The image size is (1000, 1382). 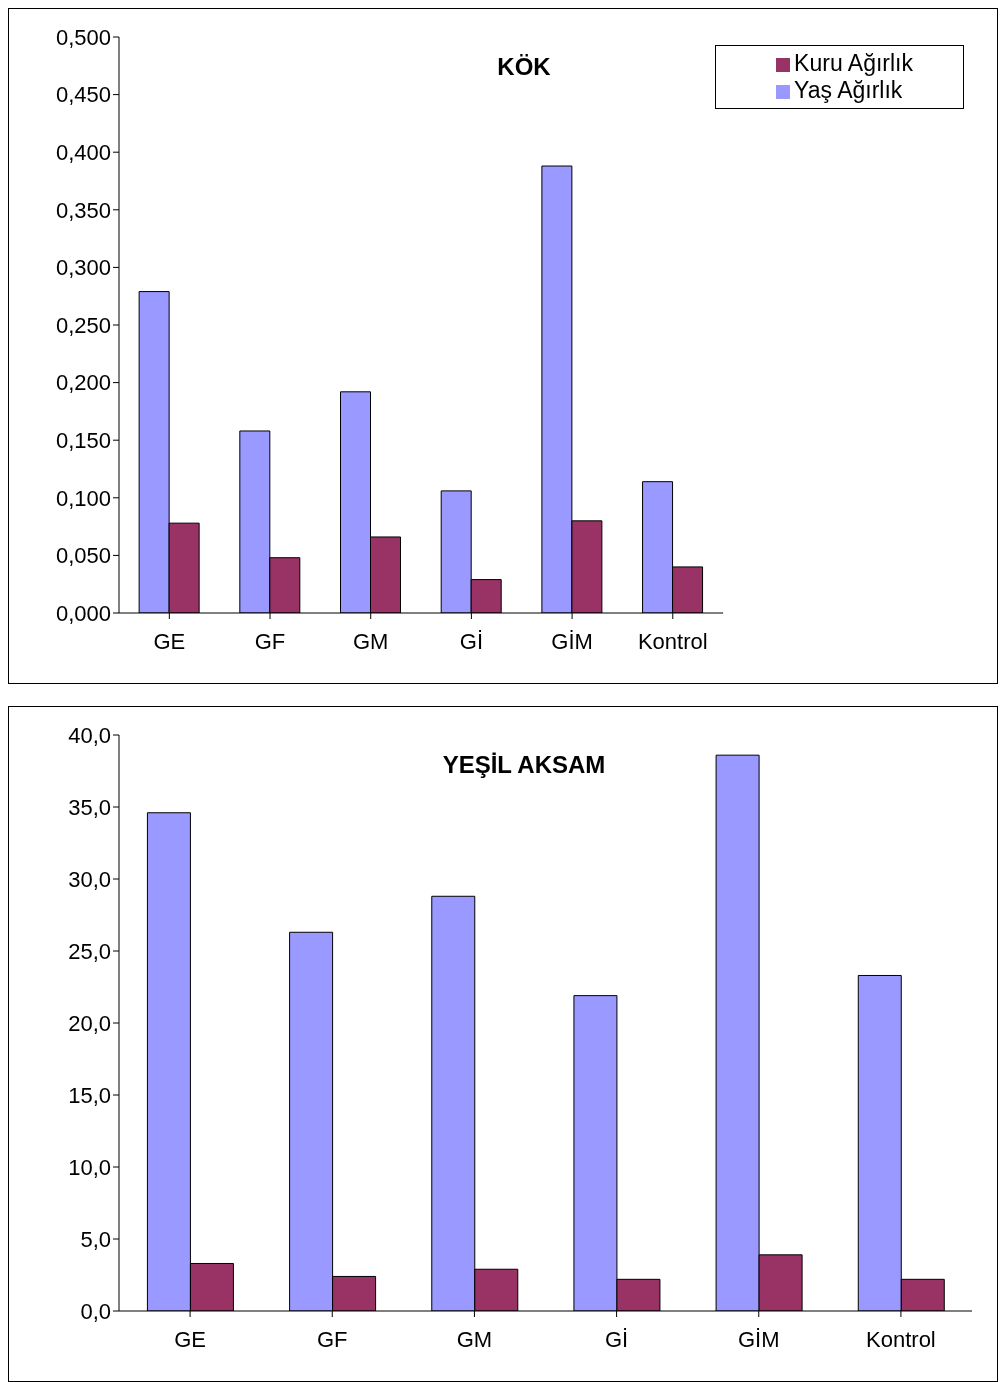 I want to click on y-tick-label: 20,0, so click(x=89, y=1023).